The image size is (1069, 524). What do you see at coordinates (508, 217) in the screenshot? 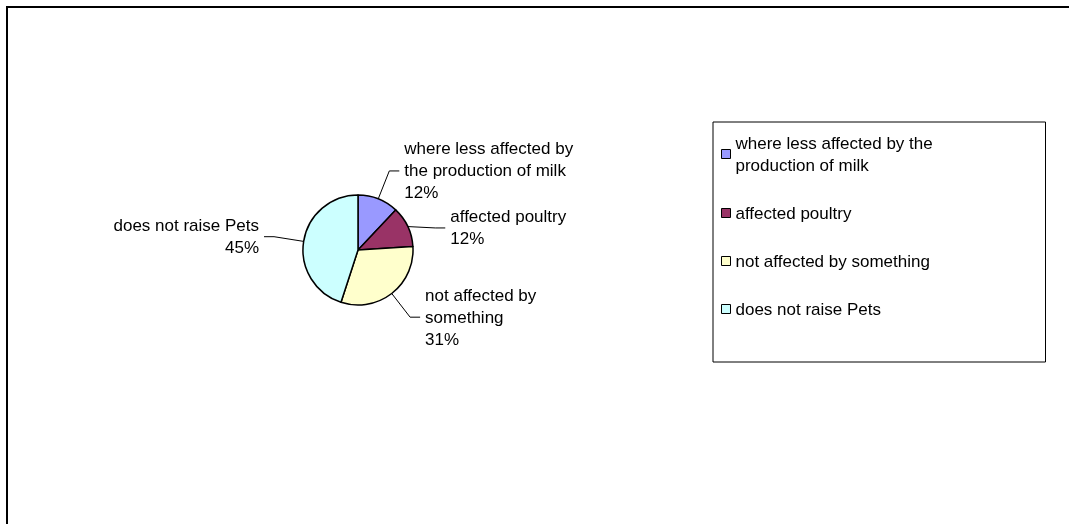
I see `slice-label: affected poultry` at bounding box center [508, 217].